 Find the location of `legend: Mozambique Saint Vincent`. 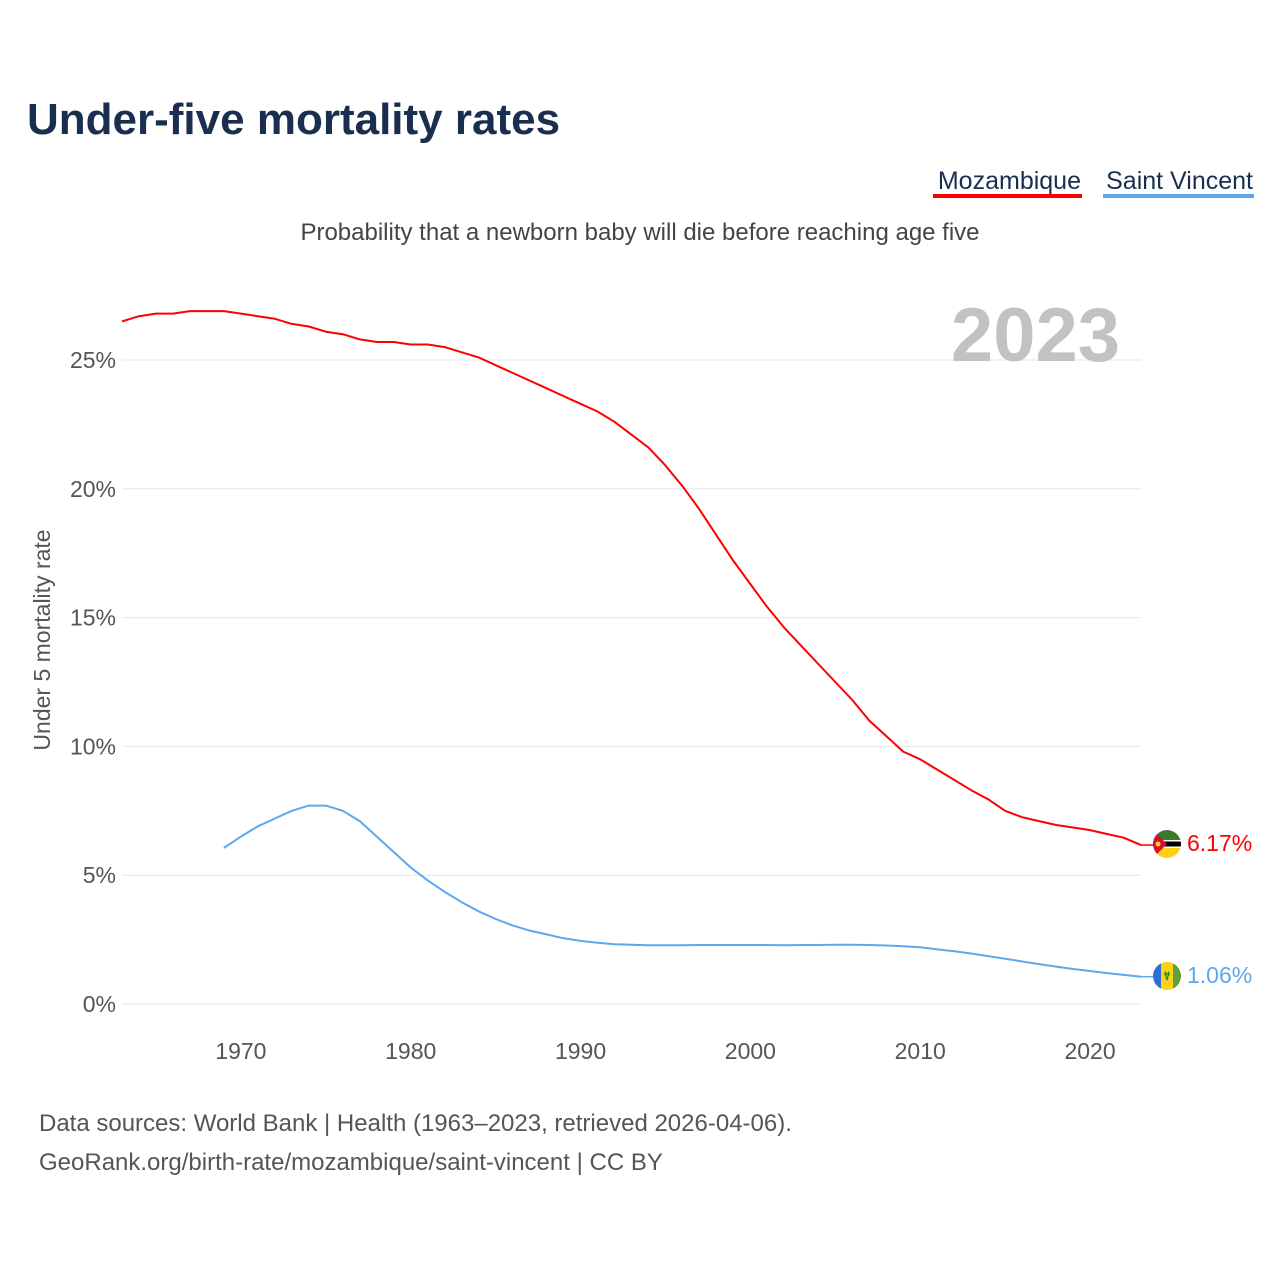

legend: Mozambique Saint Vincent is located at coordinates (1093, 182).